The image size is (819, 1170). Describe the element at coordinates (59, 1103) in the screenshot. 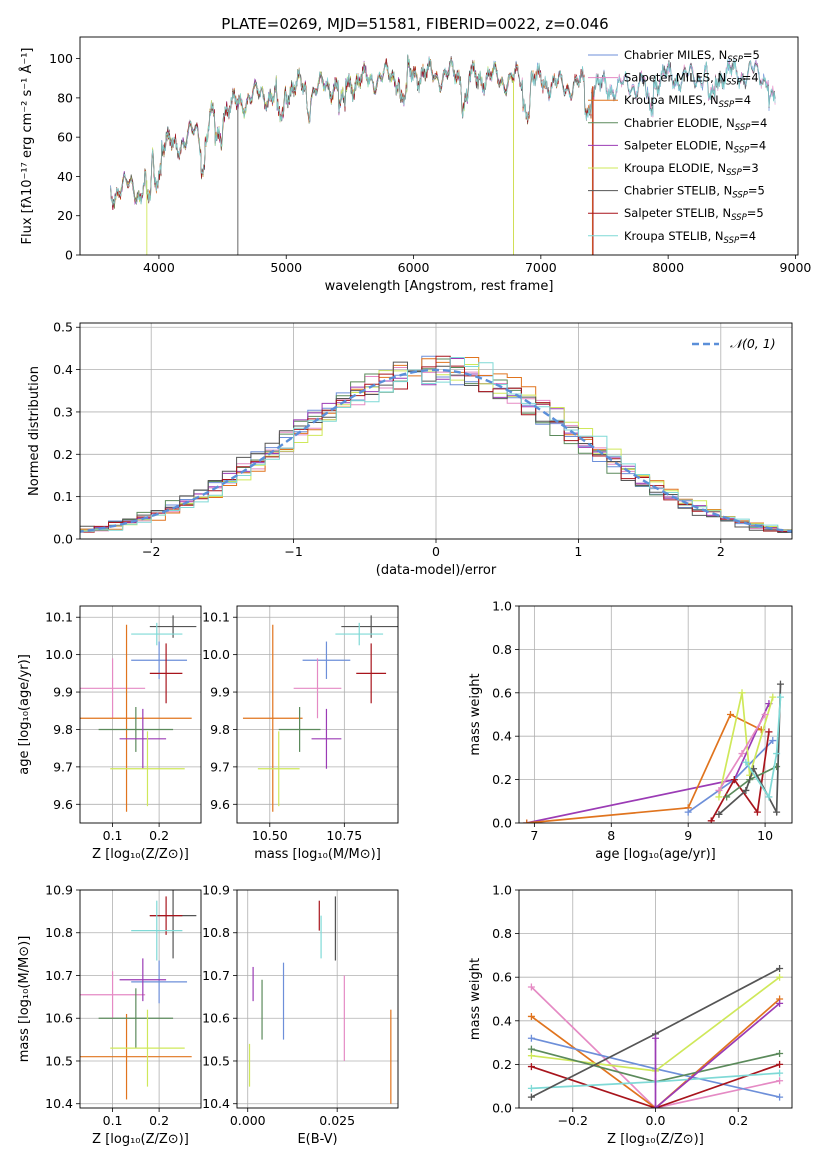

I see `mass-vs-z-ytick-label: 10.4` at that location.